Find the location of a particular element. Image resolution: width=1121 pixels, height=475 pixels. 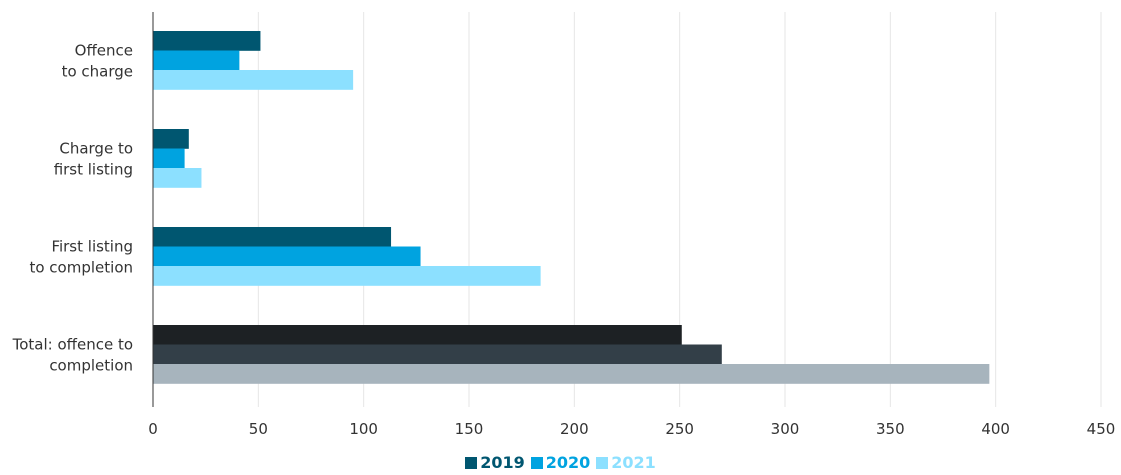

legend: 2019 2020 2021 is located at coordinates (560, 462).